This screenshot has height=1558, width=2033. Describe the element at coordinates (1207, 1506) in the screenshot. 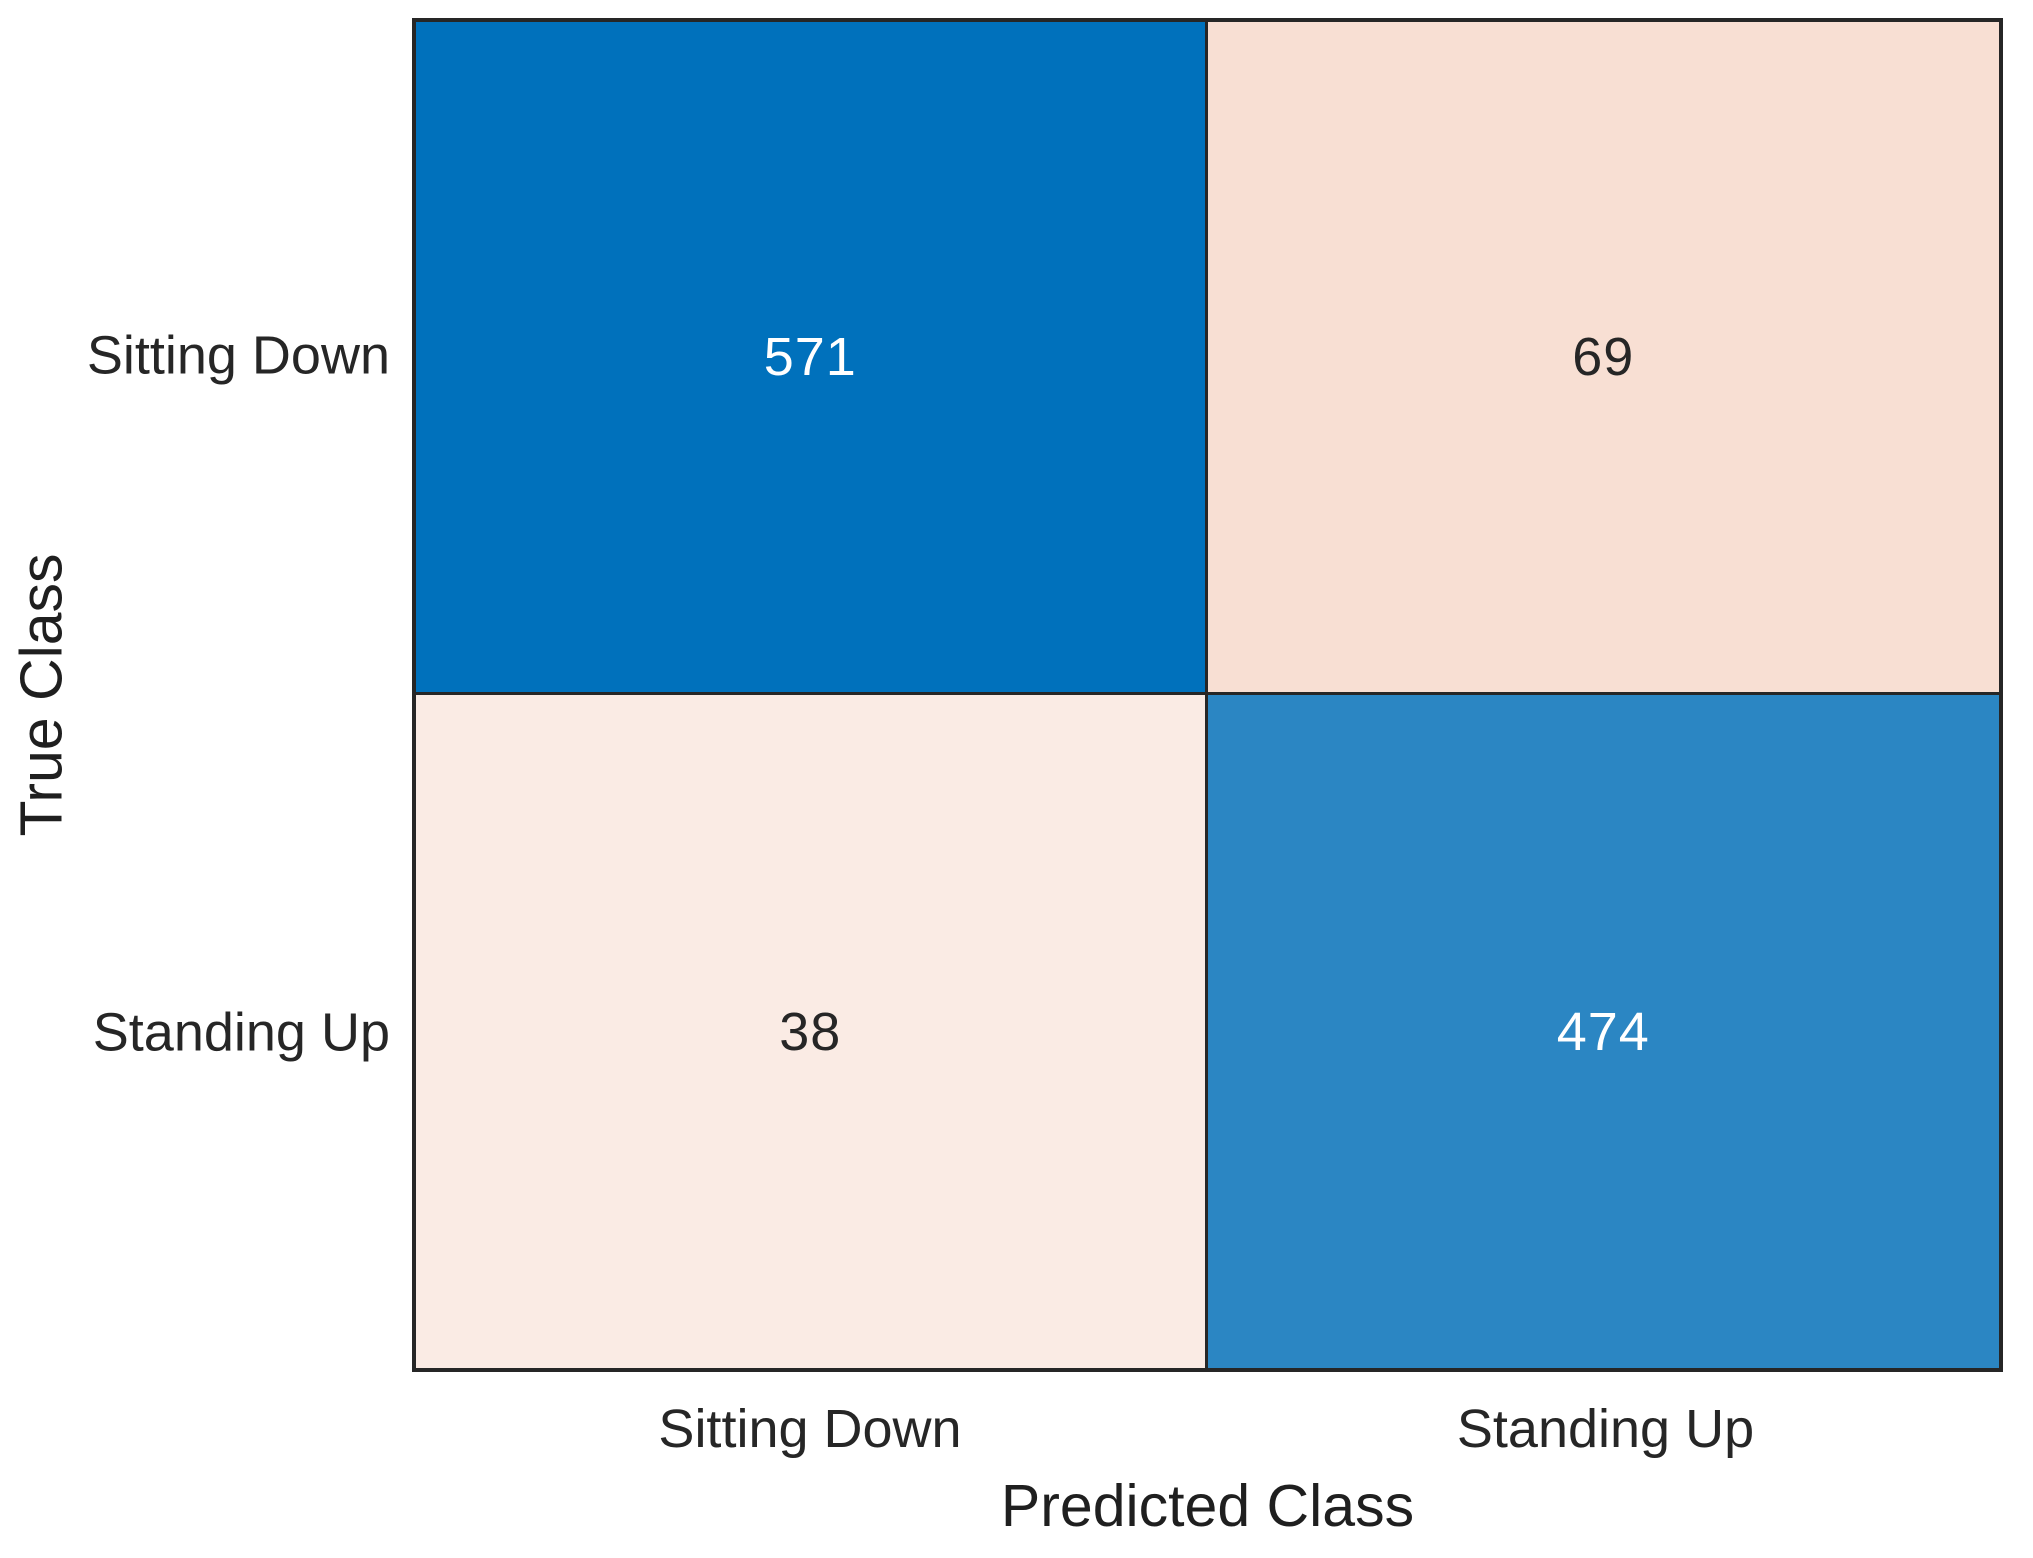

I see `x-axis-title: Predicted Class` at that location.